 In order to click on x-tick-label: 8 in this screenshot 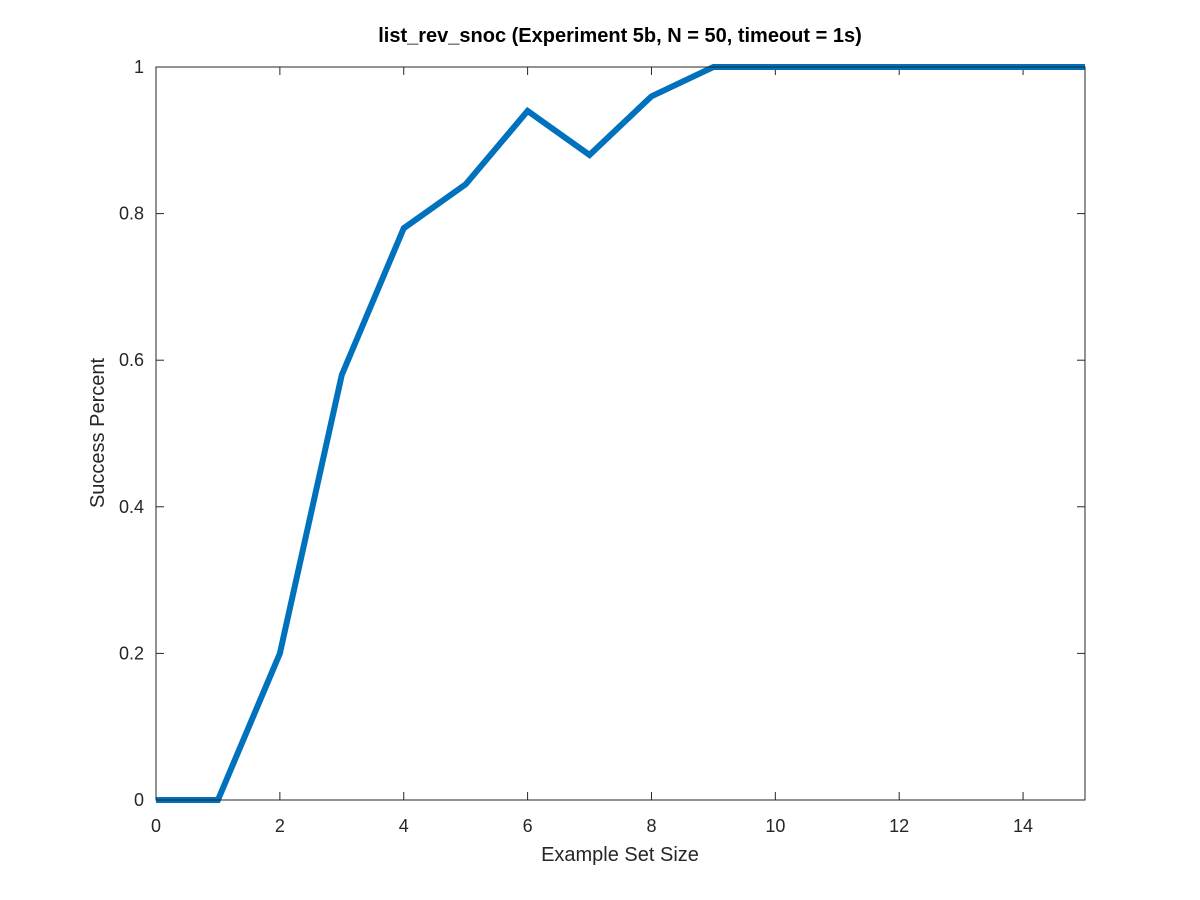, I will do `click(651, 826)`.